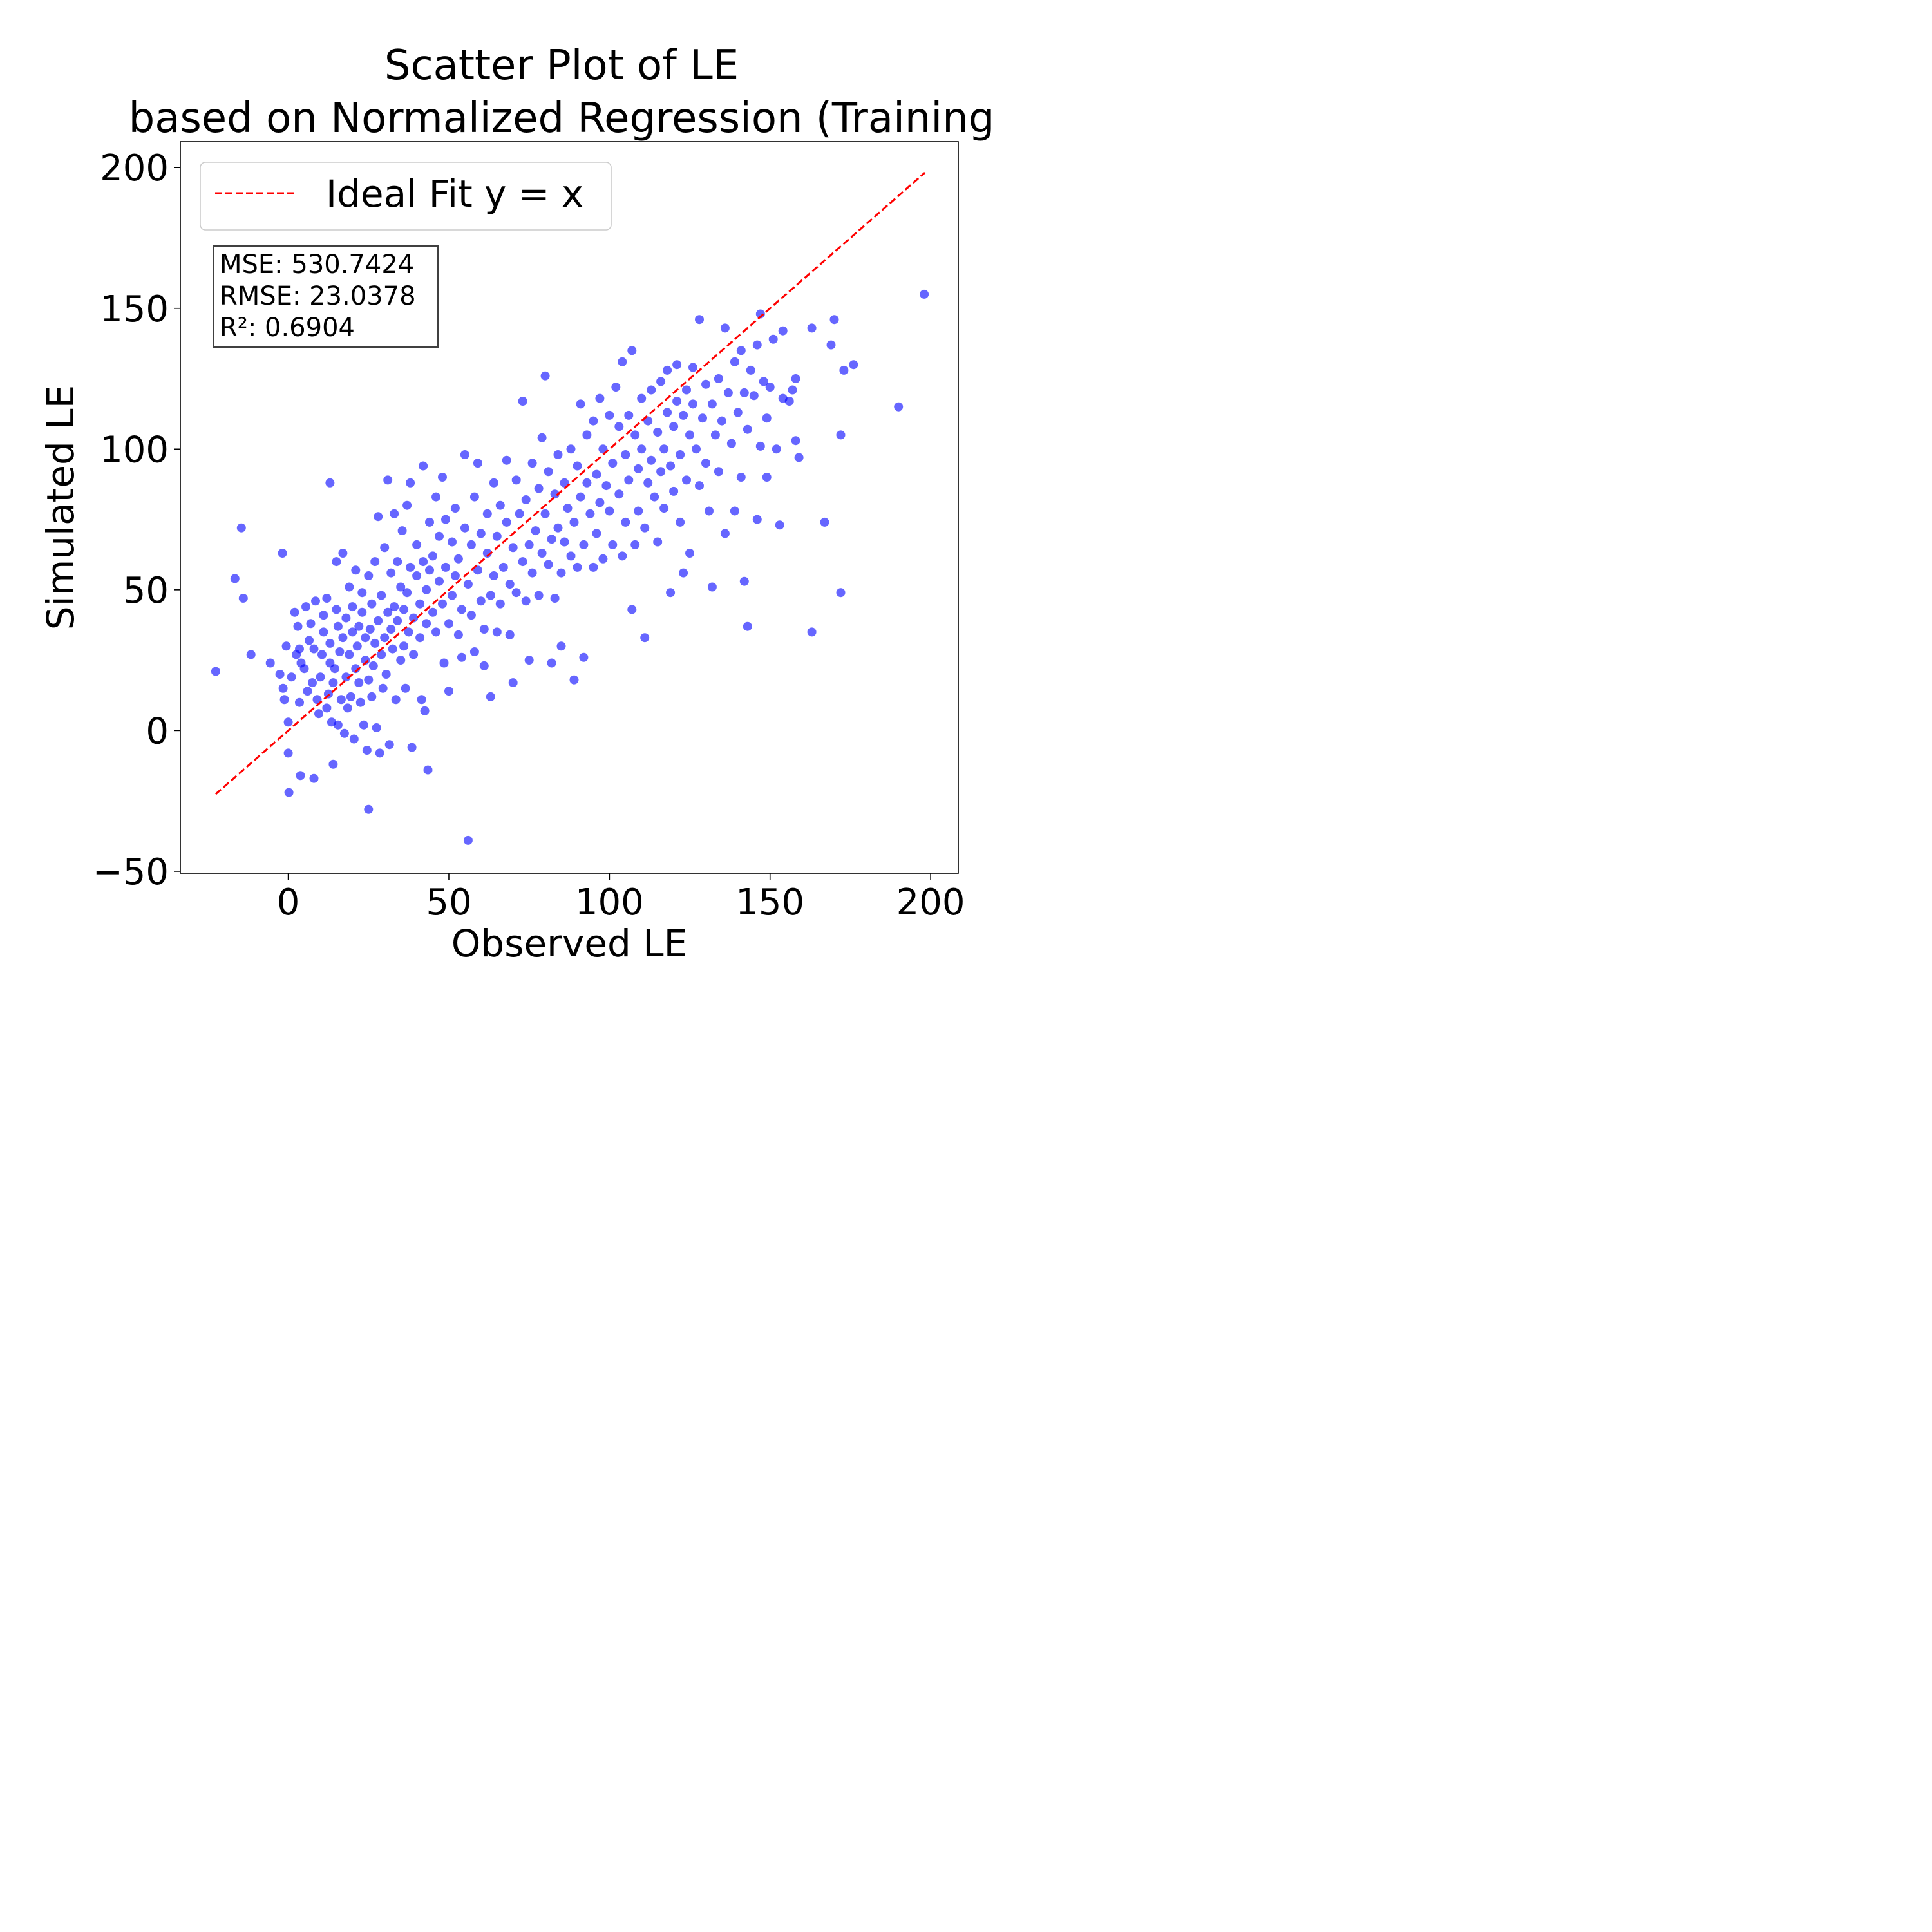 The height and width of the screenshot is (1932, 1932). What do you see at coordinates (561, 66) in the screenshot?
I see `chart-title-line-1: Scatter Plot of LE` at bounding box center [561, 66].